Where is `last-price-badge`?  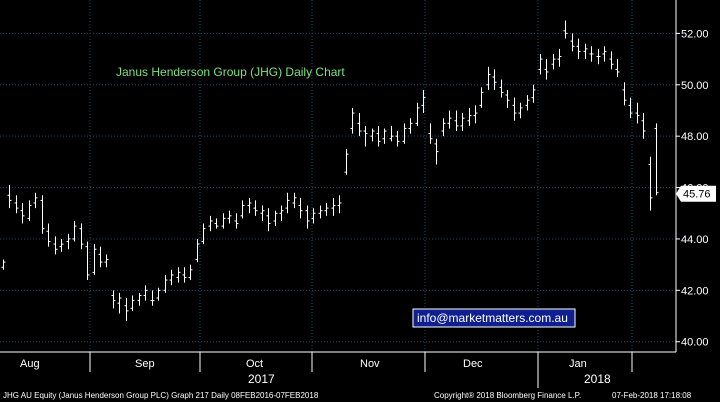 last-price-badge is located at coordinates (696, 193).